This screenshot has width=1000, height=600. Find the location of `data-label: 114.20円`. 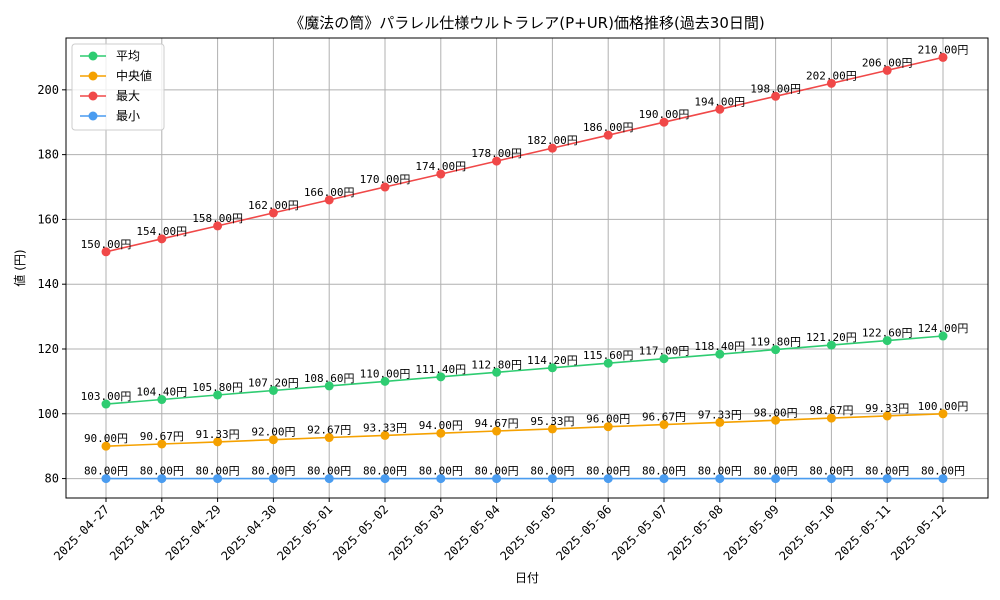

data-label: 114.20円 is located at coordinates (552, 360).